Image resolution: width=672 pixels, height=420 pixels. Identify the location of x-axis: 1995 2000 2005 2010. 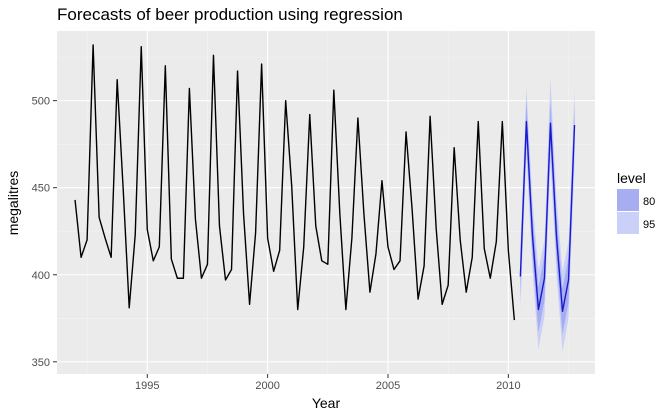
(328, 383).